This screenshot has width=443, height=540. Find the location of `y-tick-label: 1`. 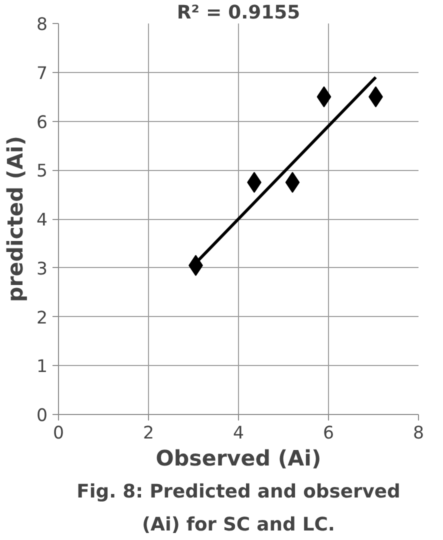

y-tick-label: 1 is located at coordinates (42, 367).